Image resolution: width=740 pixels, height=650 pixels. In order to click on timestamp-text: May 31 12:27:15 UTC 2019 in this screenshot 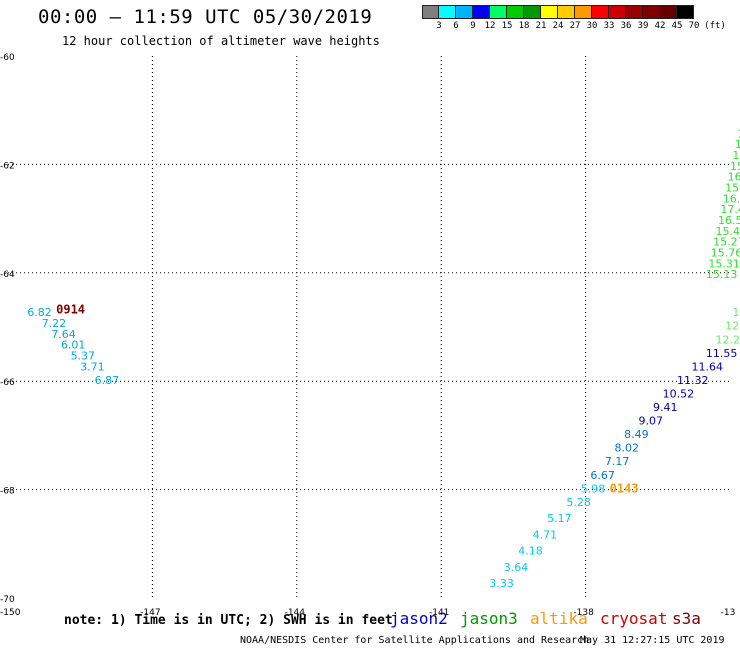, I will do `click(652, 640)`.